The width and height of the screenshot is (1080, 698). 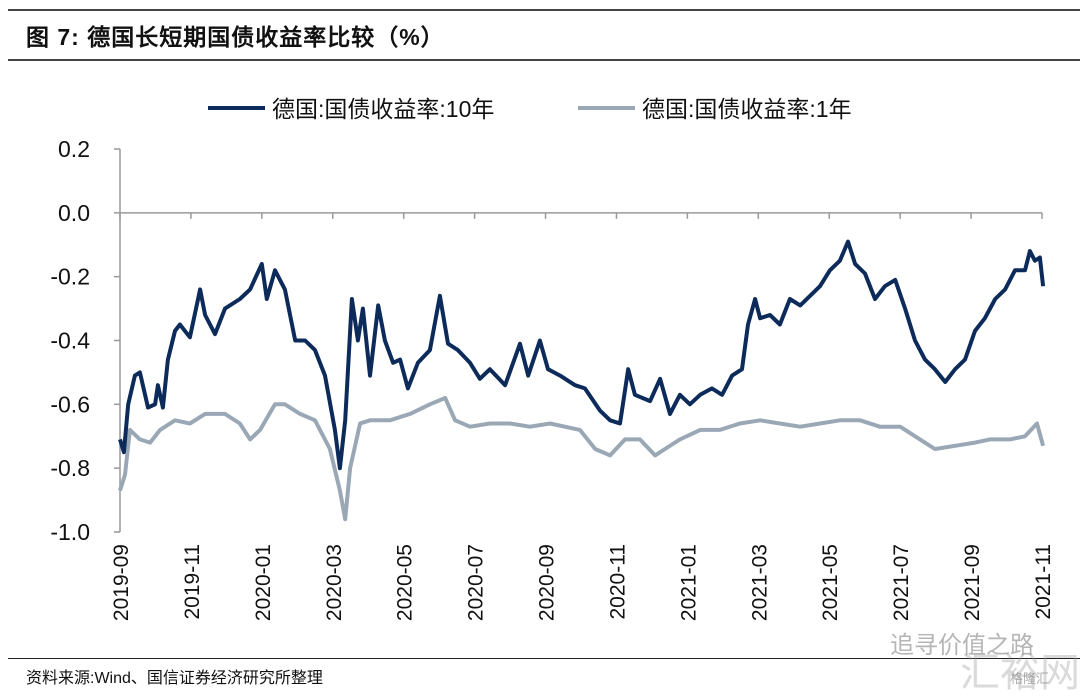 What do you see at coordinates (192, 582) in the screenshot?
I see `x-tick-label: 2019-11` at bounding box center [192, 582].